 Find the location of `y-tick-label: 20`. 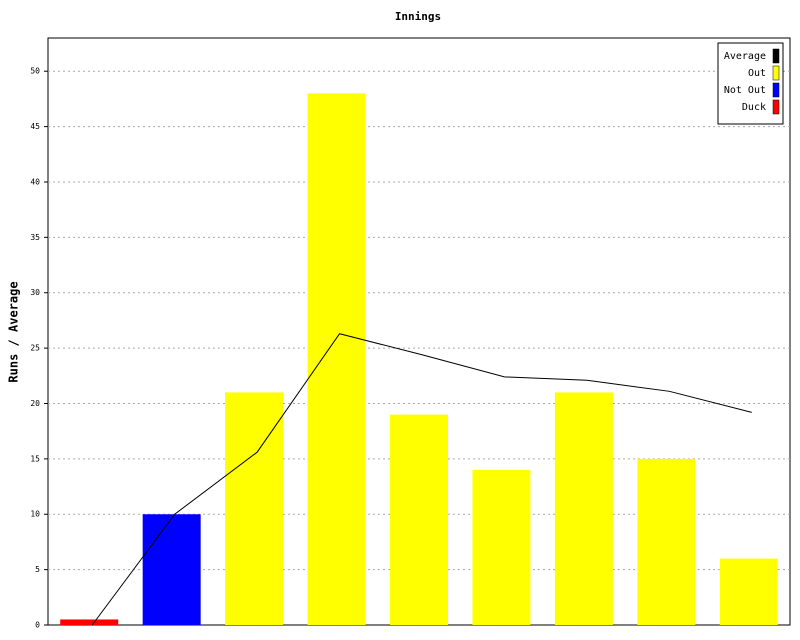

y-tick-label: 20 is located at coordinates (35, 403).